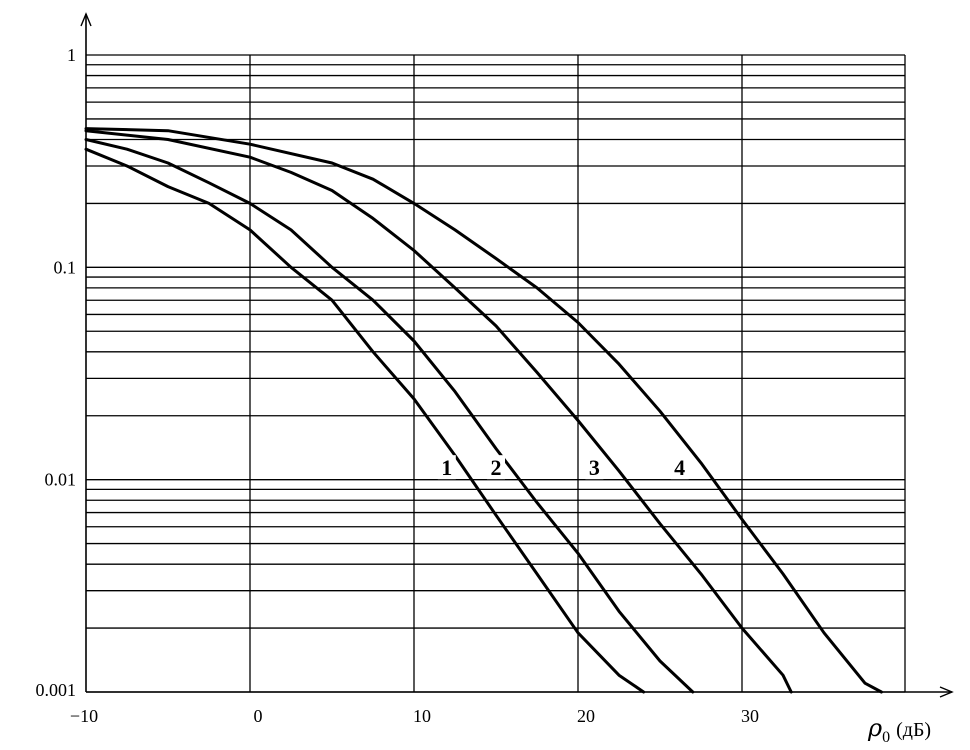  I want to click on x-axis-label-symbol: ρ, so click(874, 728).